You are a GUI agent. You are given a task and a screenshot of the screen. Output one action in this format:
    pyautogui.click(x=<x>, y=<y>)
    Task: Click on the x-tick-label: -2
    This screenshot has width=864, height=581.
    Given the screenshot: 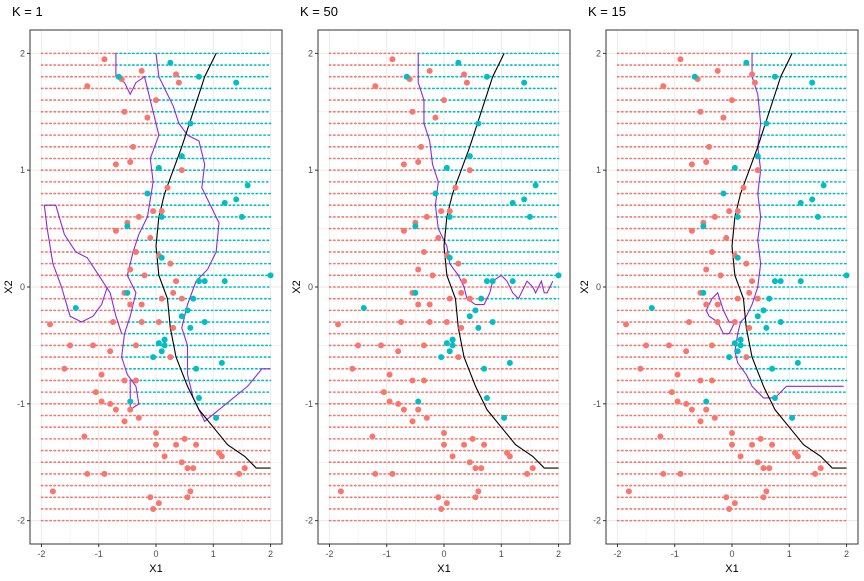 What is the action you would take?
    pyautogui.click(x=41, y=554)
    